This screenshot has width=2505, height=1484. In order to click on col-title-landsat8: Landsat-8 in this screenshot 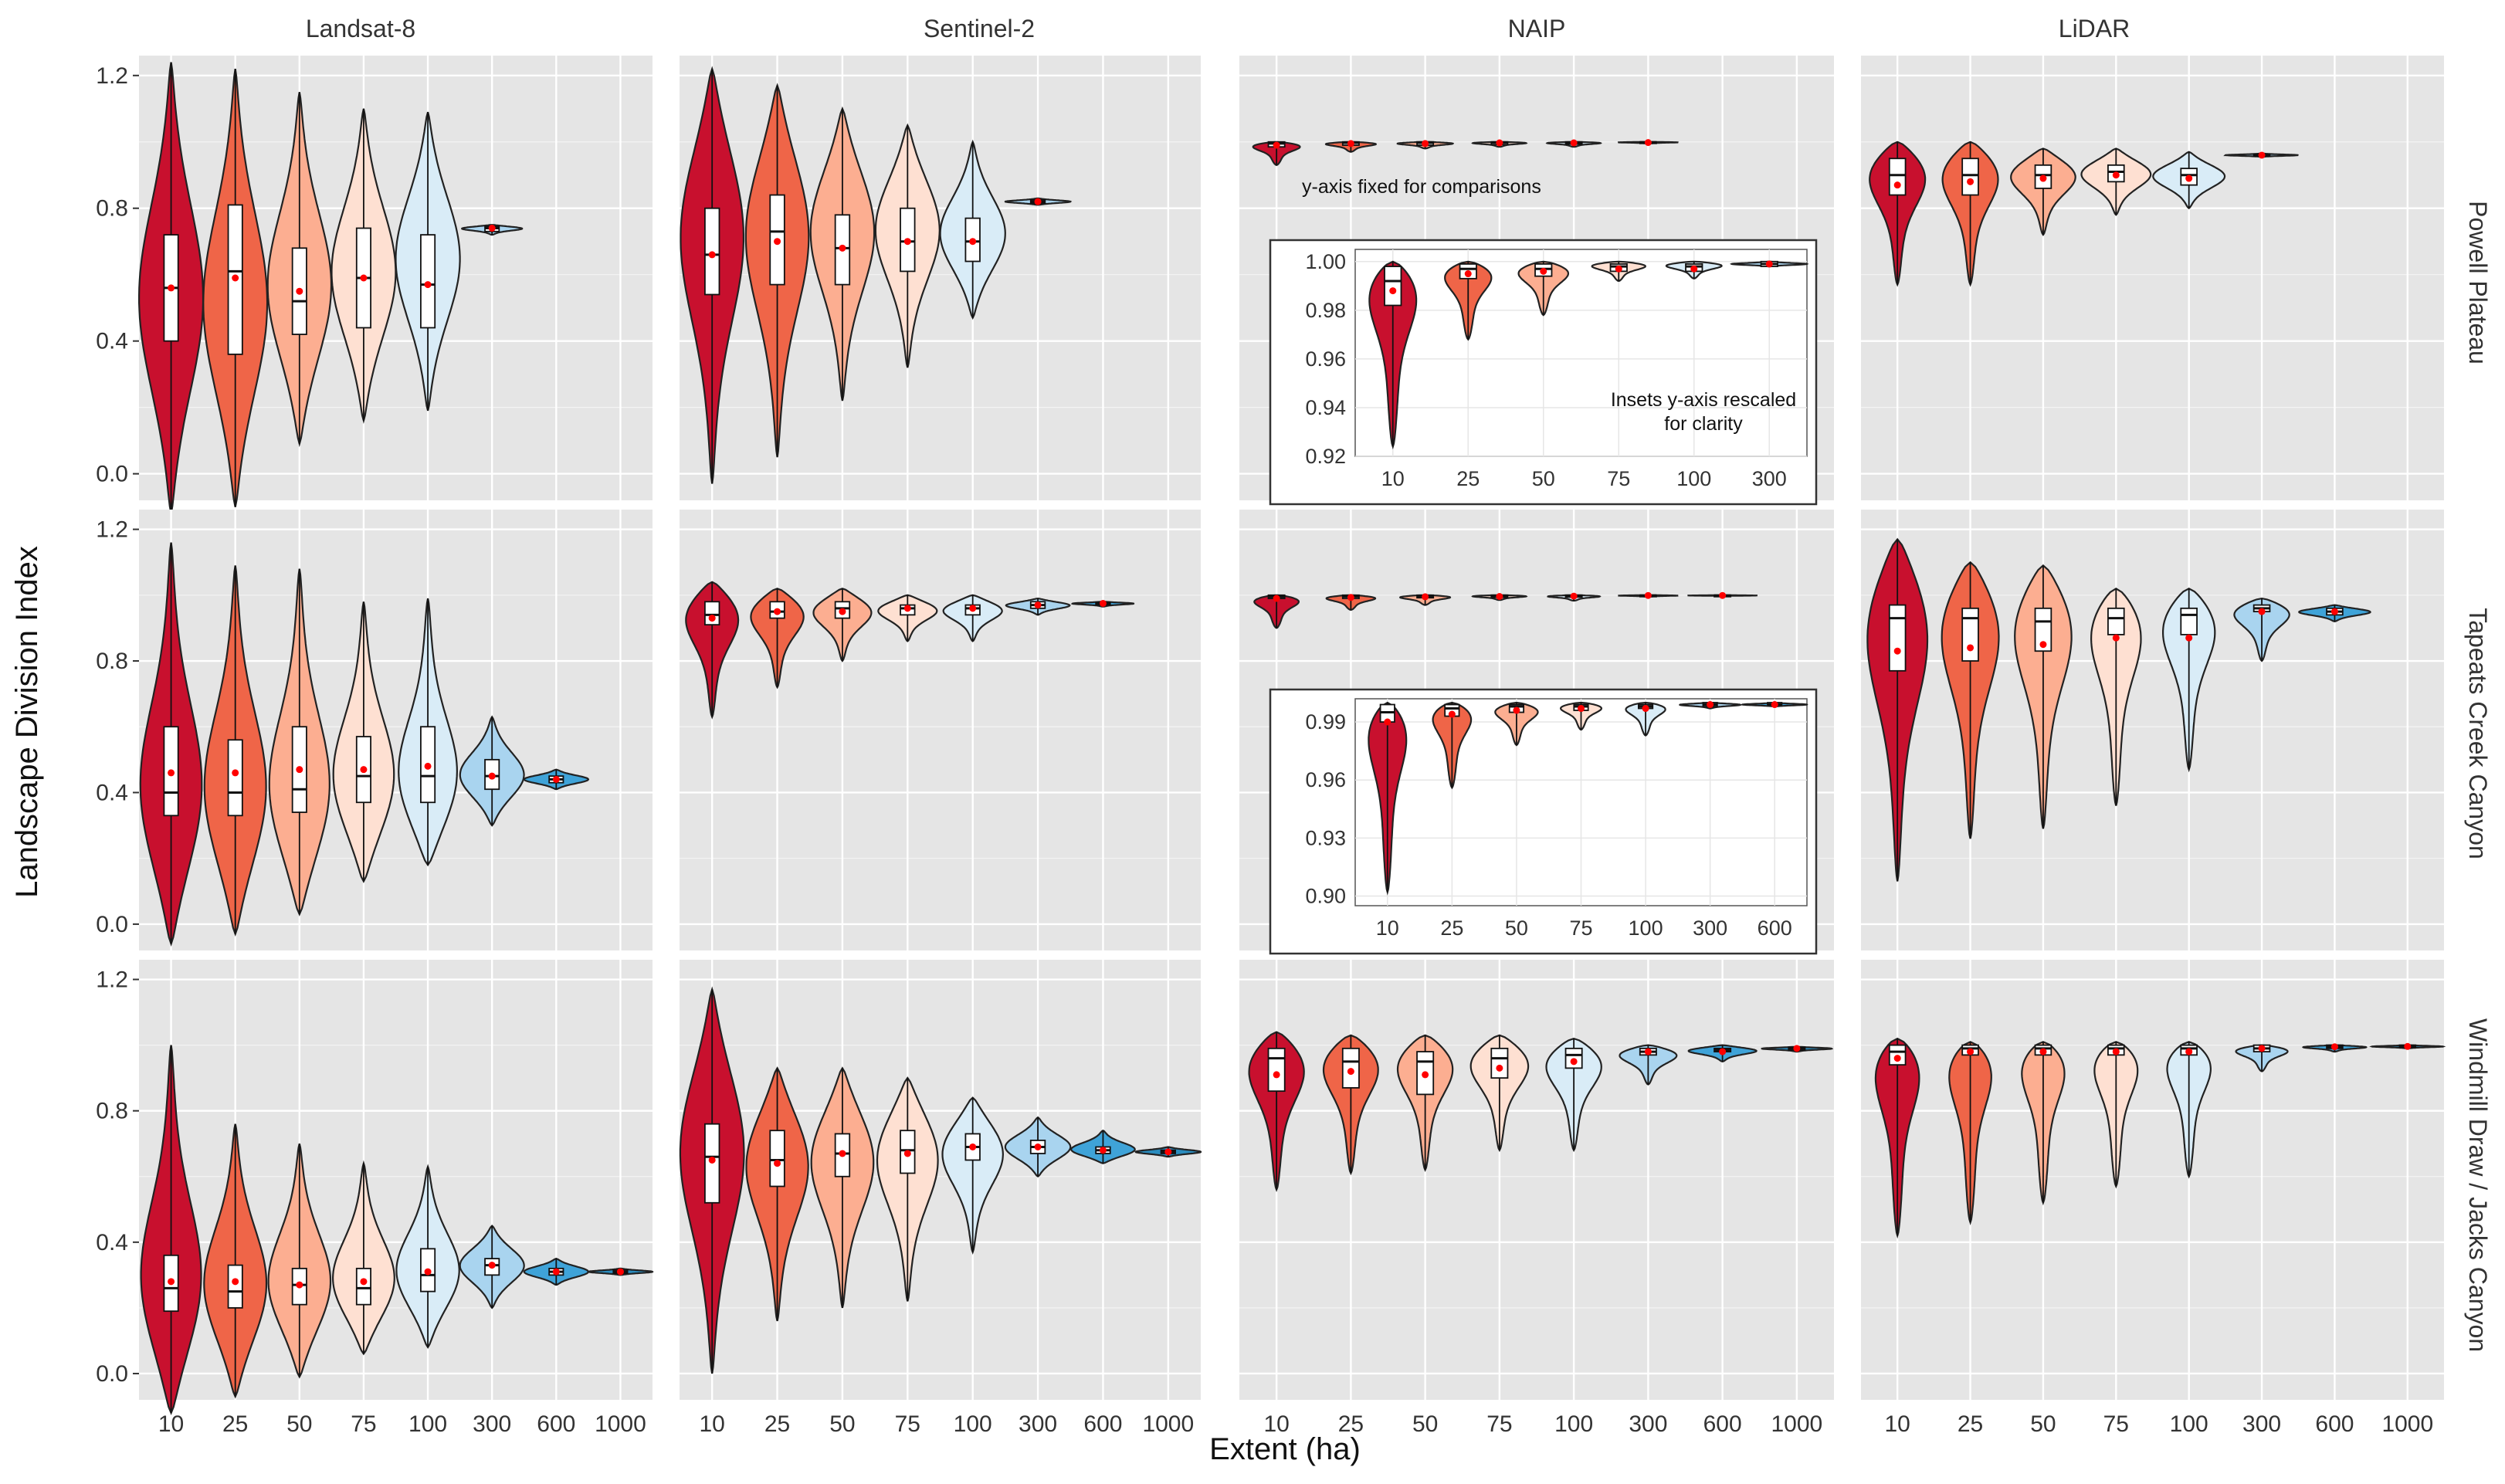, I will do `click(360, 28)`.